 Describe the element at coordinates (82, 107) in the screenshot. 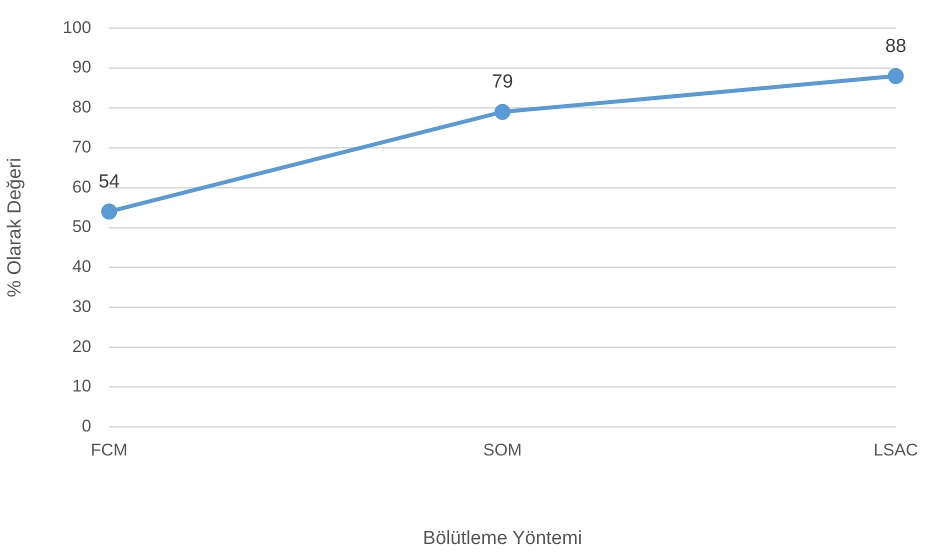

I see `y-tick-label: 80` at that location.